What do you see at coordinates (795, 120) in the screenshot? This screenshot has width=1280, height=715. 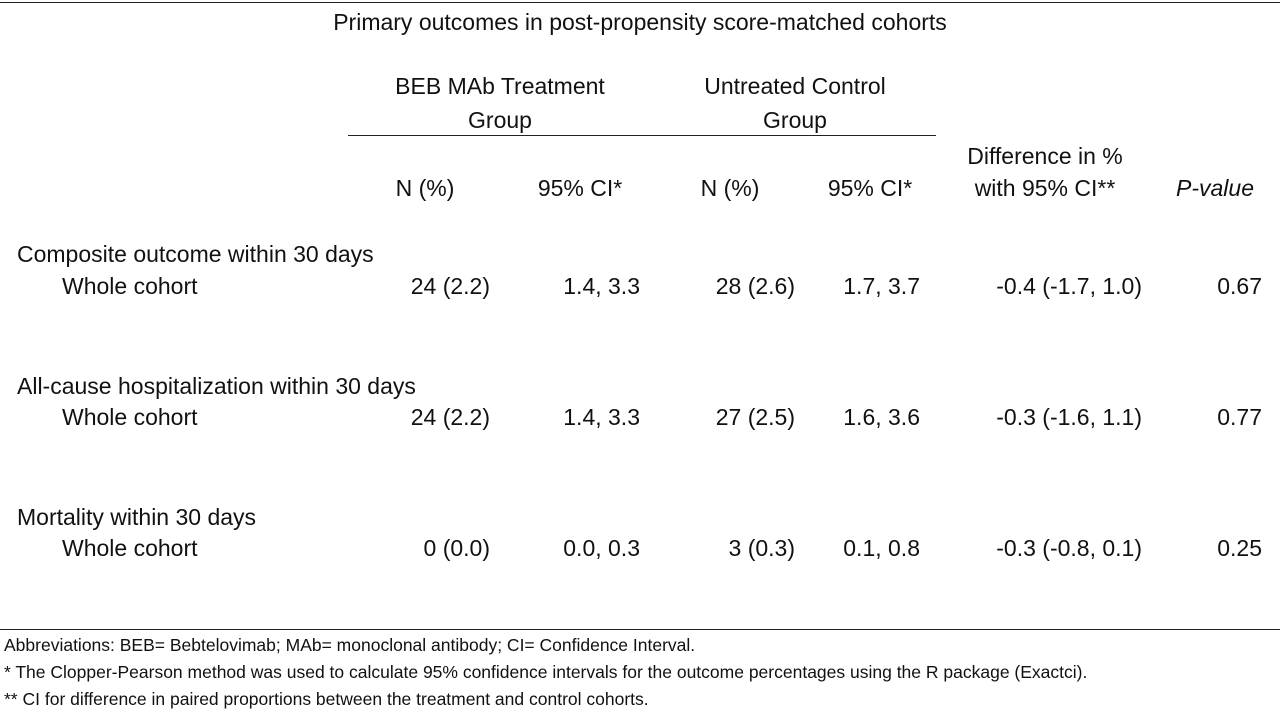 I see `control-group-header-line2: Group` at bounding box center [795, 120].